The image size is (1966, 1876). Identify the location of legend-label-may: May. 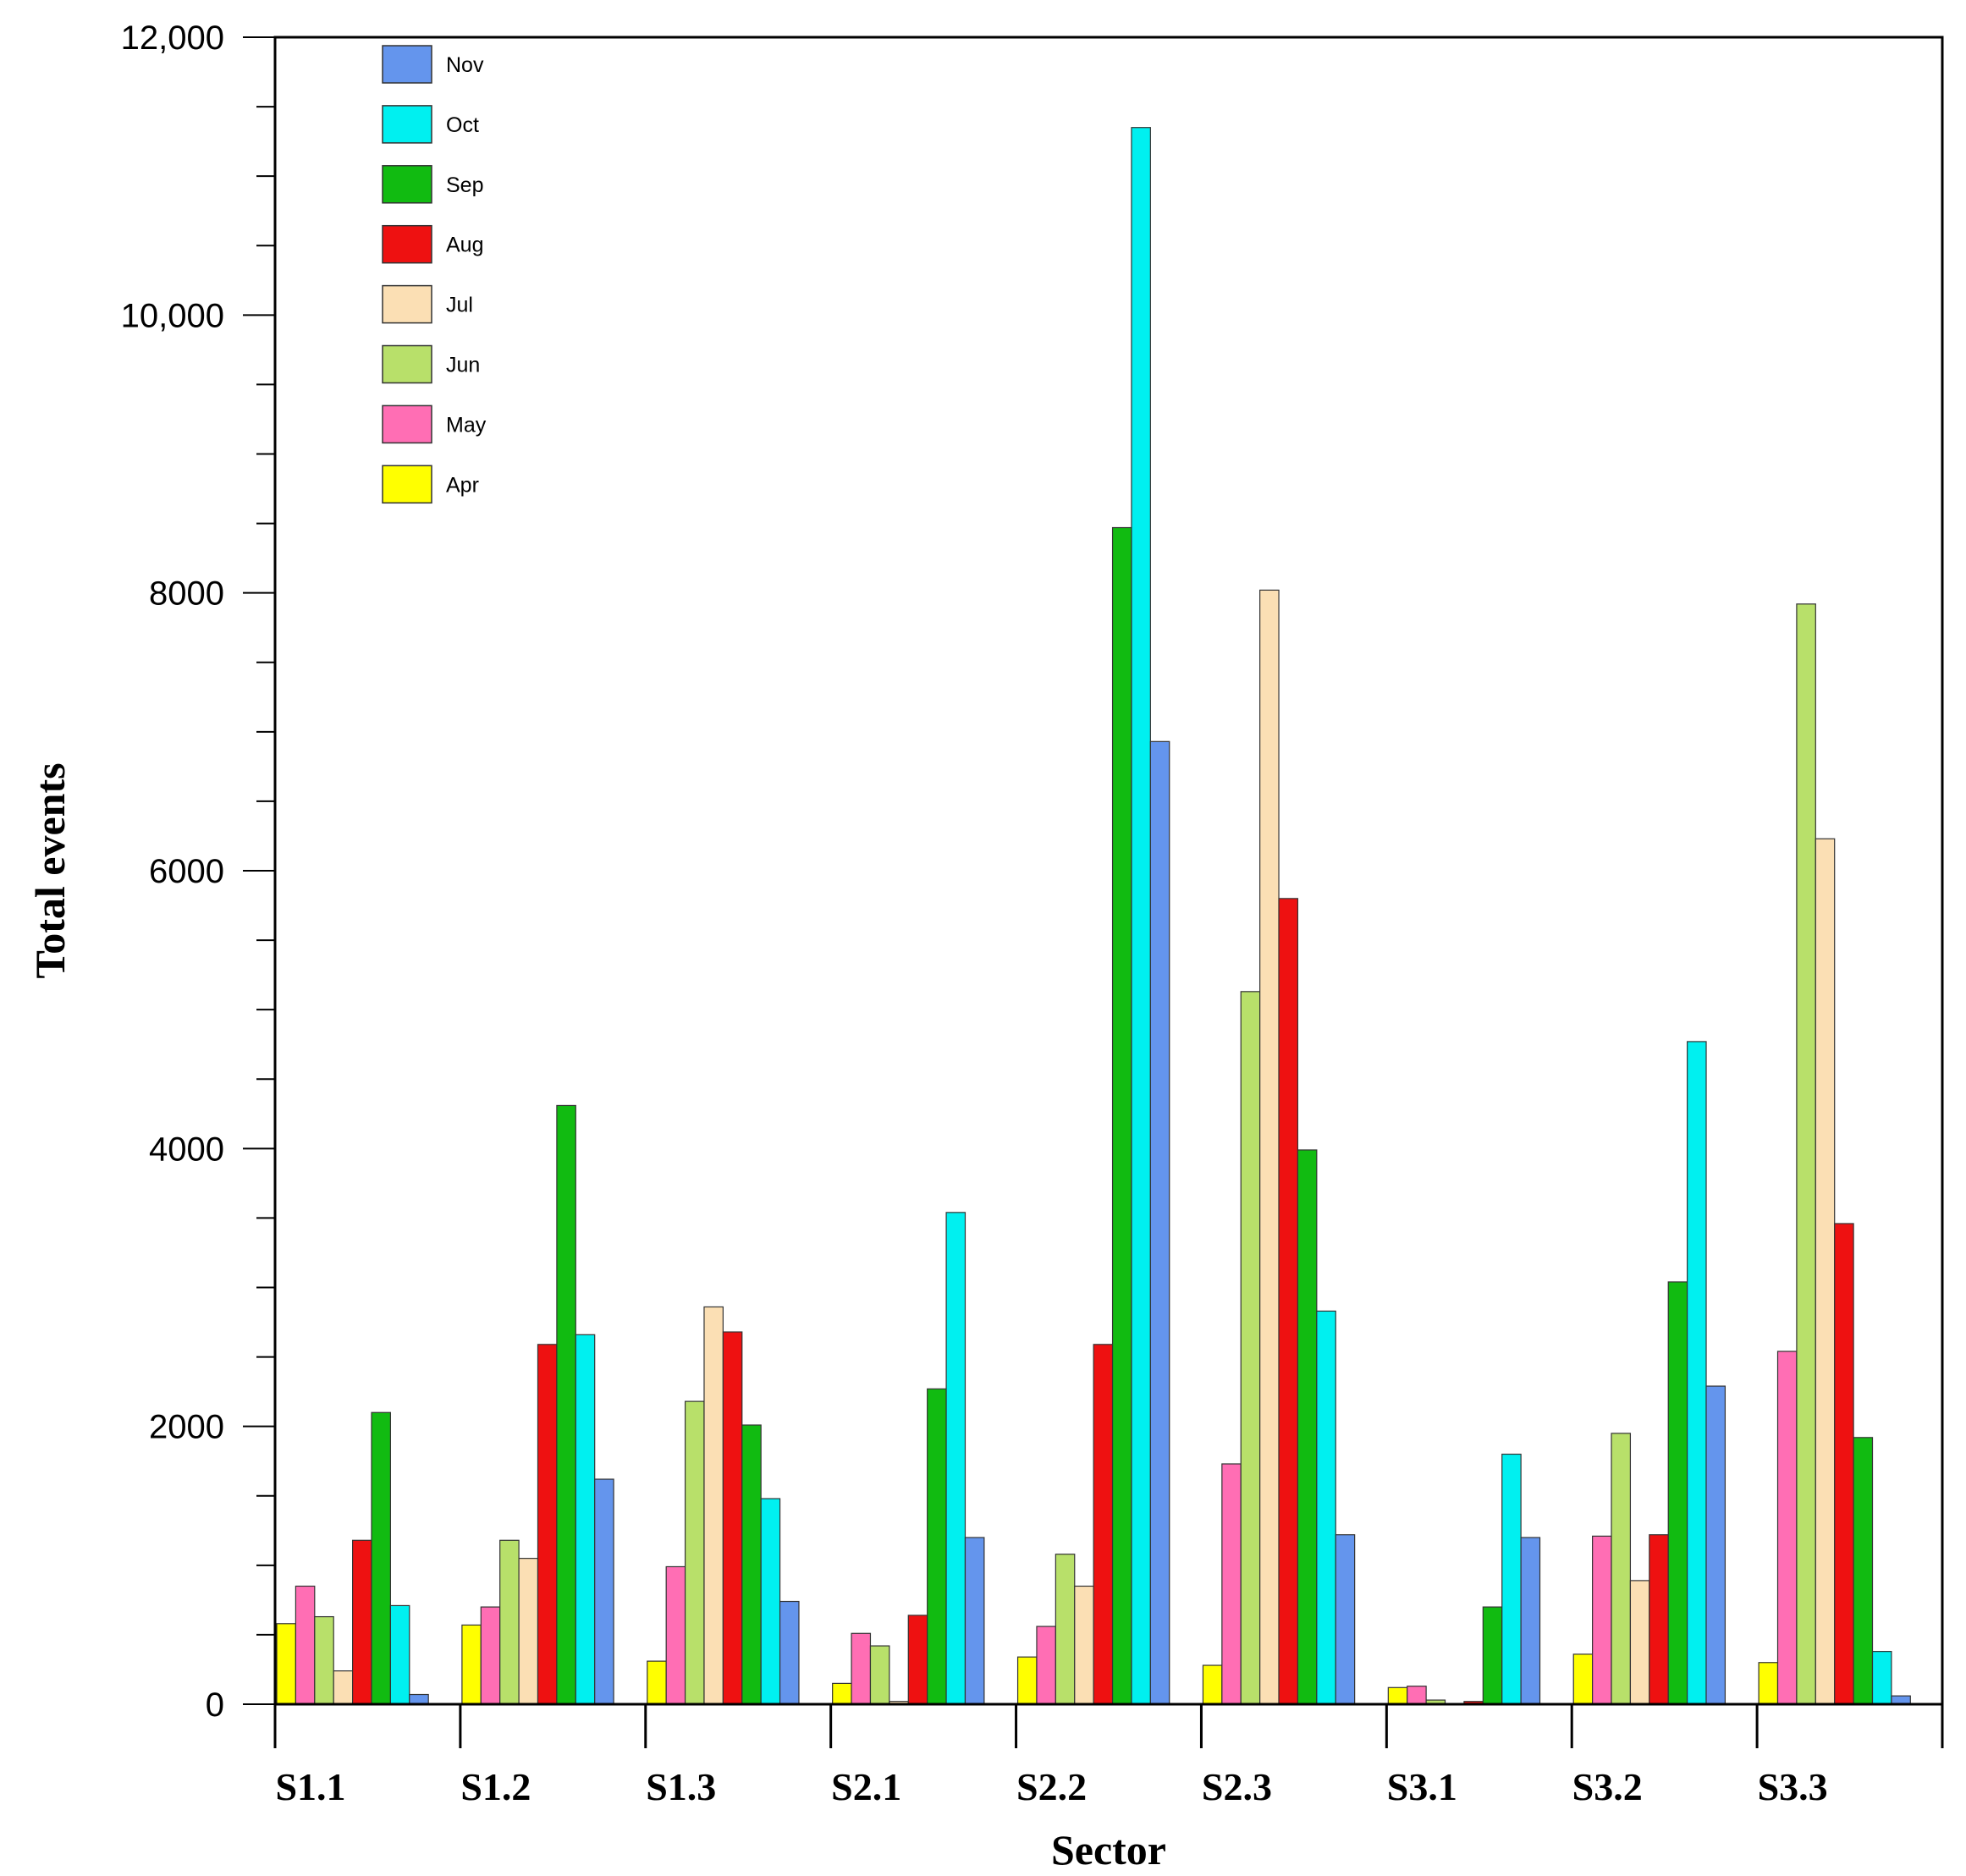
(467, 425).